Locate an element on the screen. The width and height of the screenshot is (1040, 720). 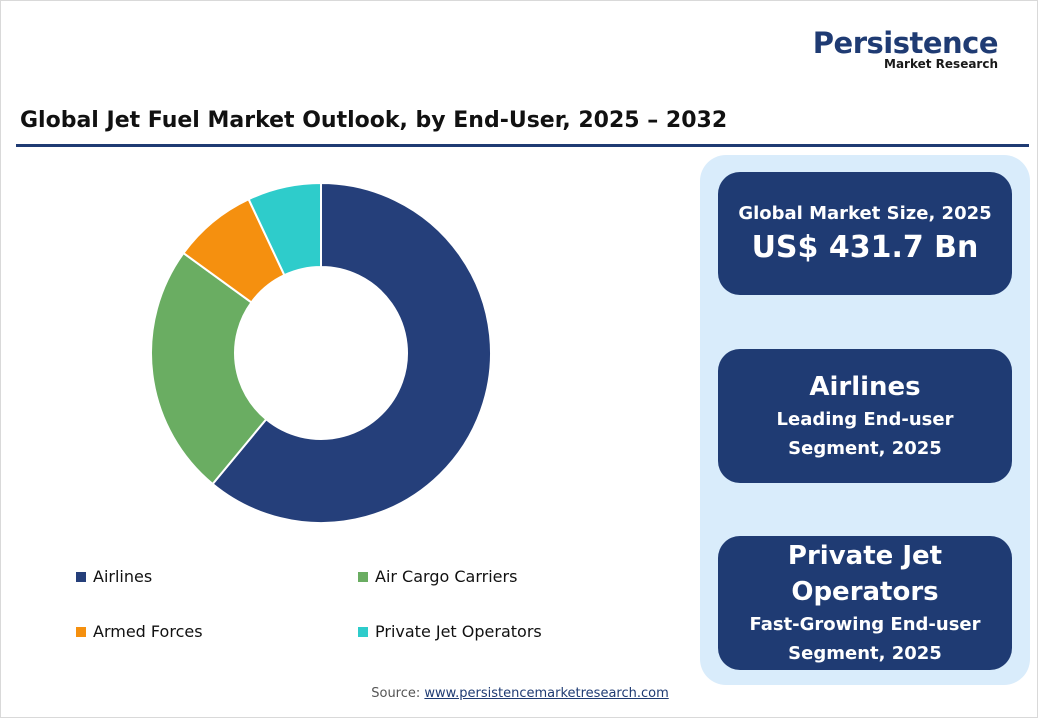
legend-swatch-air-cargo-carriers is located at coordinates (363, 576).